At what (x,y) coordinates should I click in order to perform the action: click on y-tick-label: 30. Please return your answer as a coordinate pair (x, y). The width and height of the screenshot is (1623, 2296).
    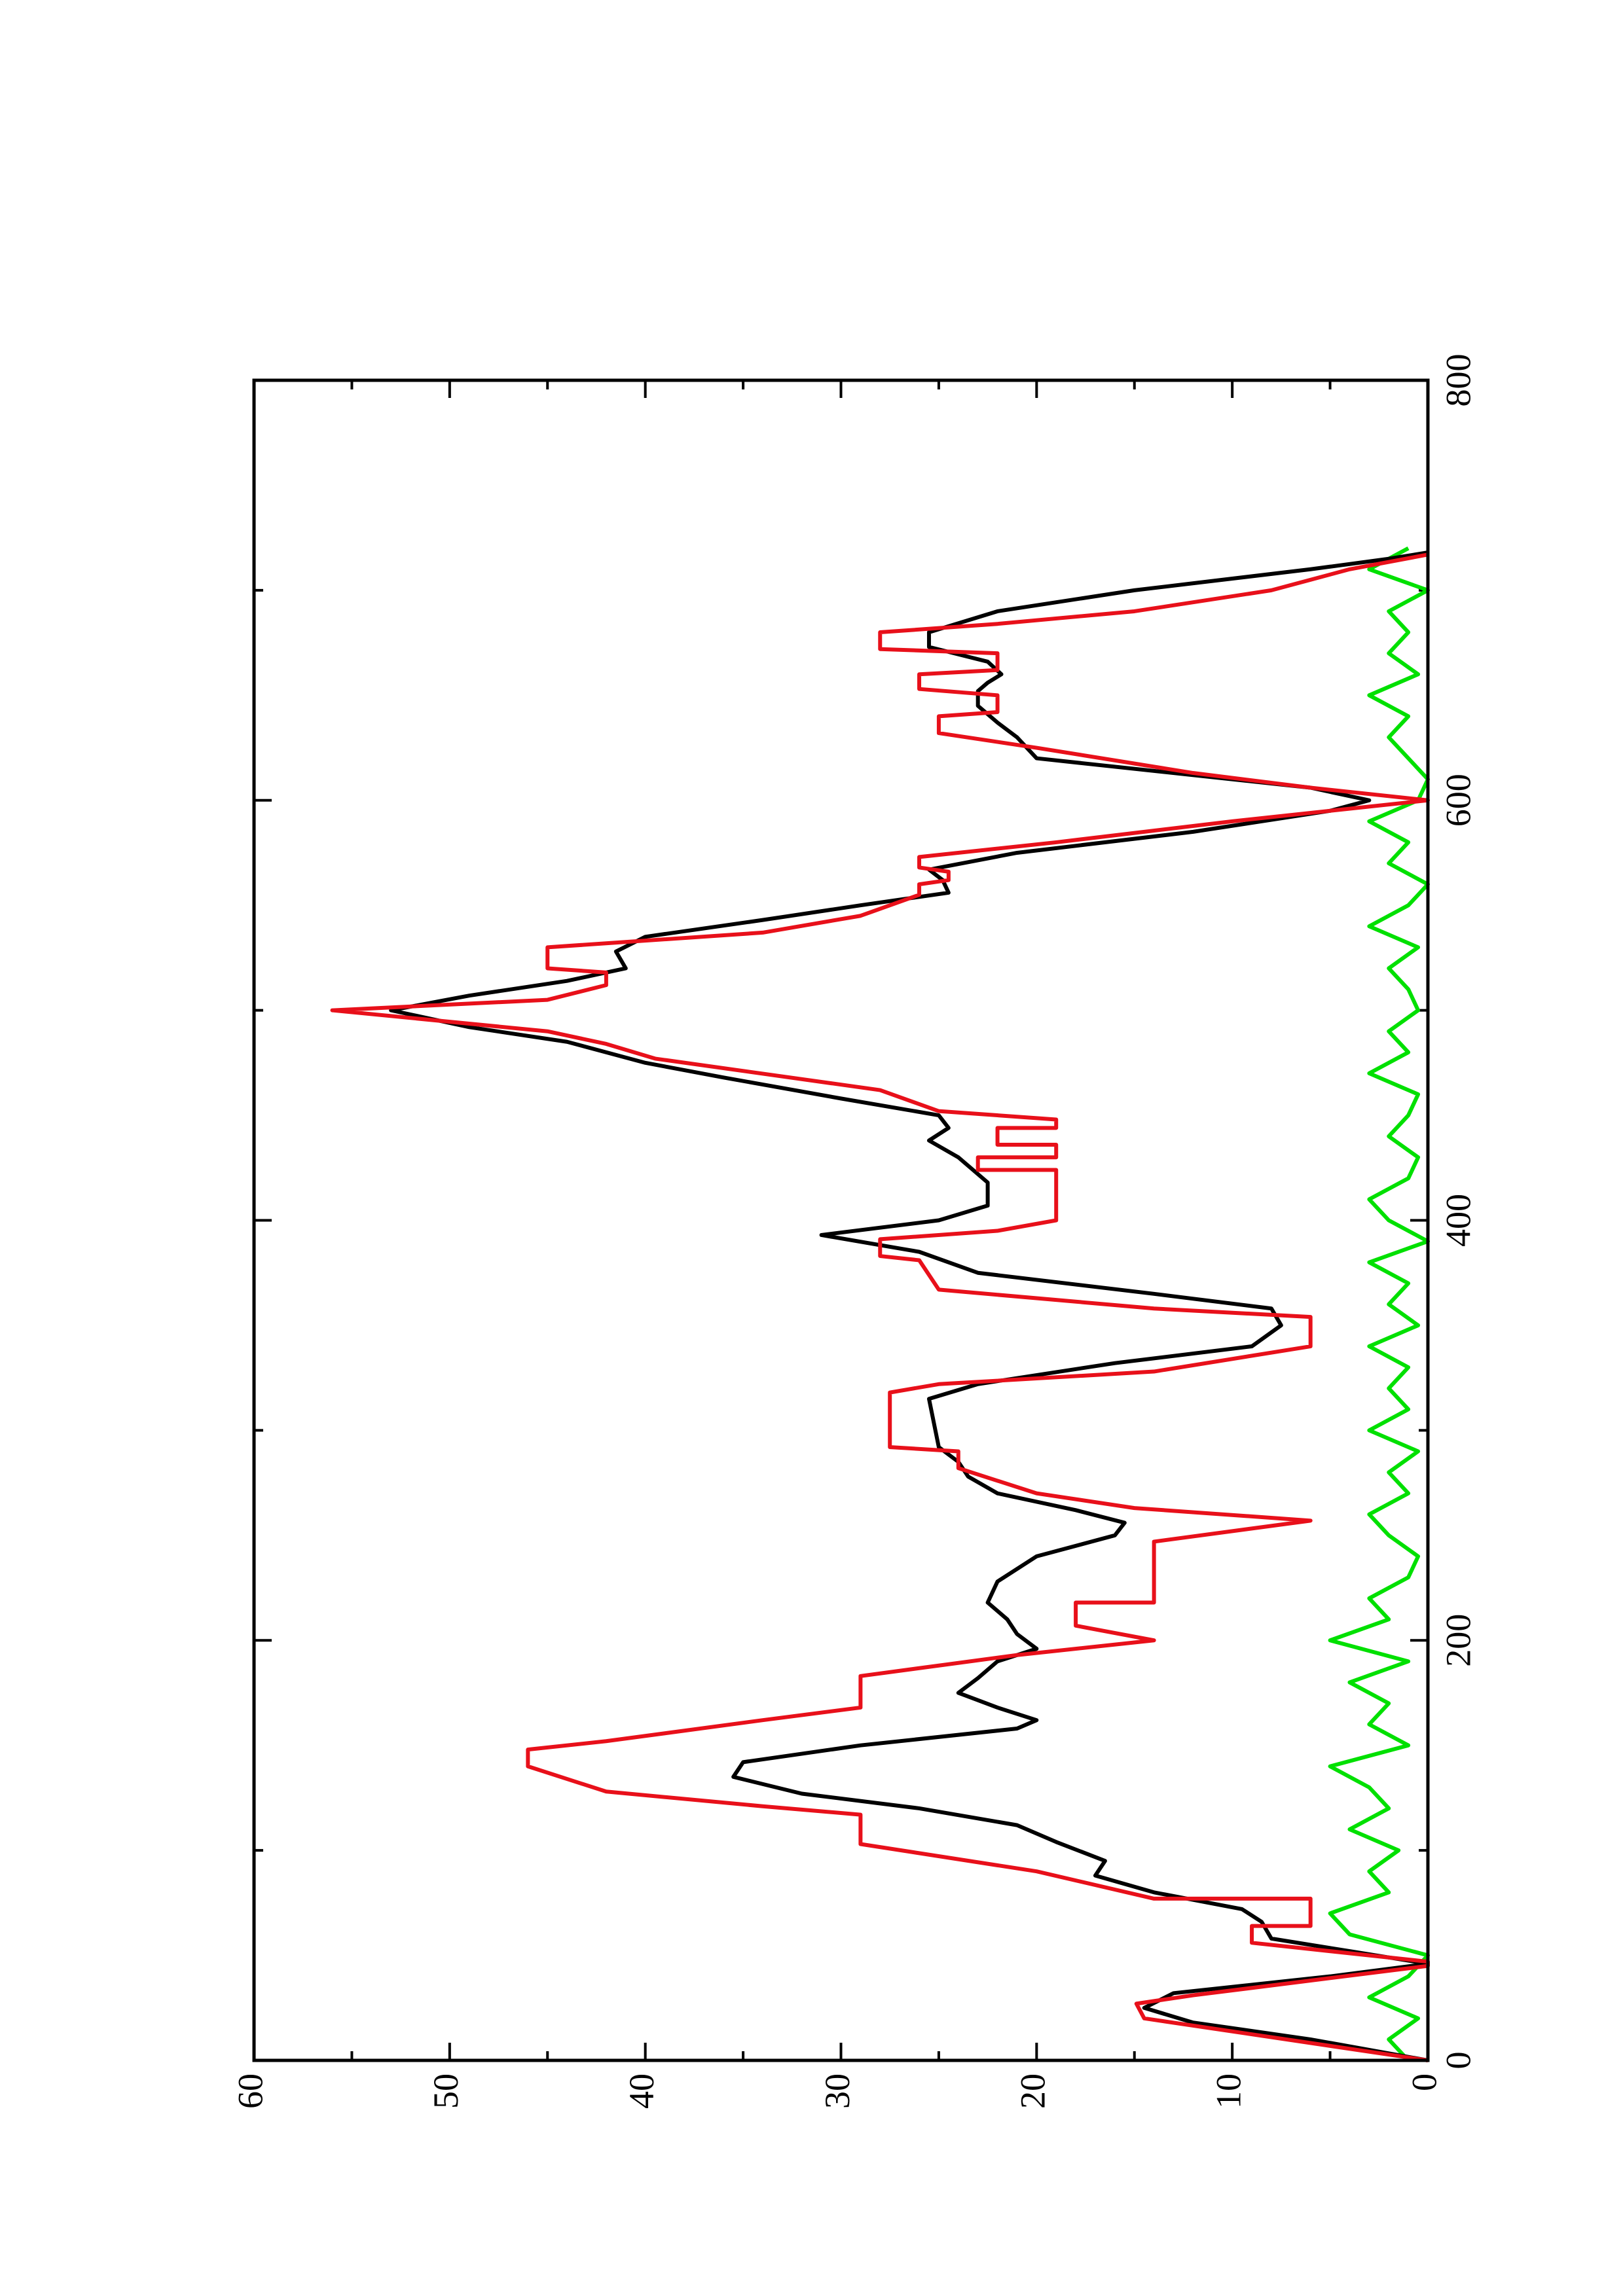
    Looking at the image, I should click on (837, 2091).